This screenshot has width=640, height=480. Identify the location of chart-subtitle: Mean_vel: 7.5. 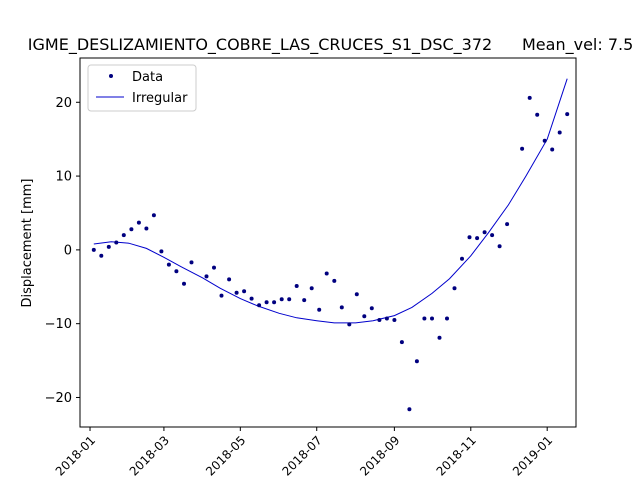
(577, 45).